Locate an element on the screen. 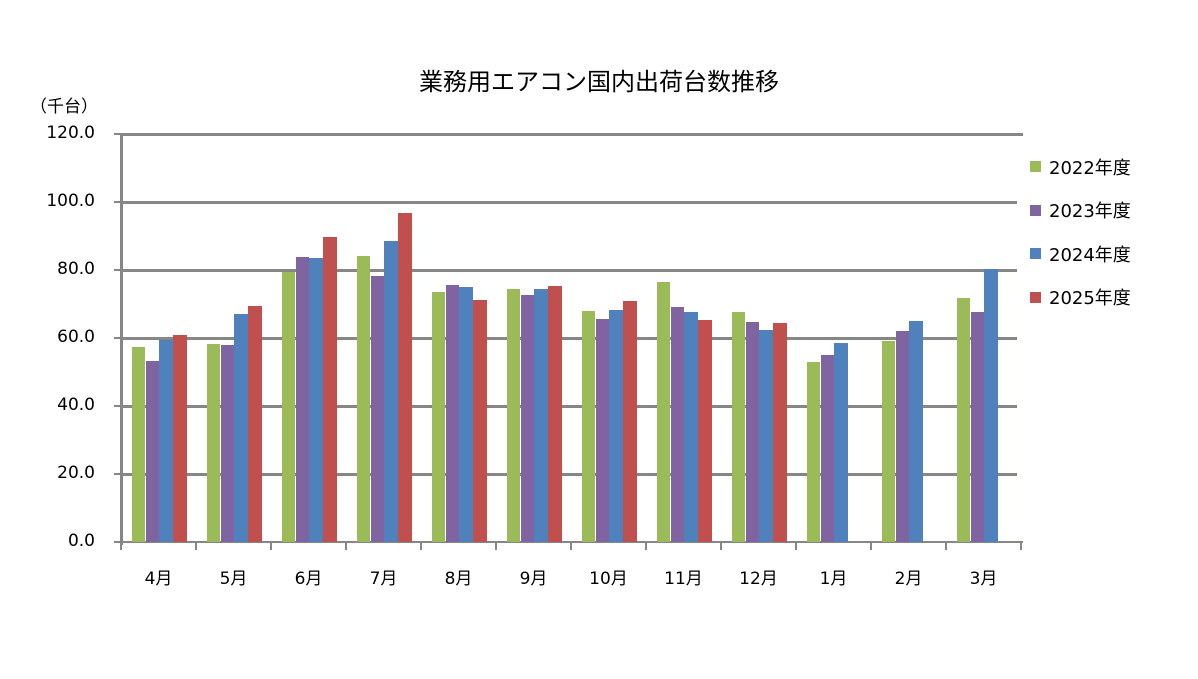 The height and width of the screenshot is (679, 1198). legend-item-2023: 2023年度 is located at coordinates (1080, 211).